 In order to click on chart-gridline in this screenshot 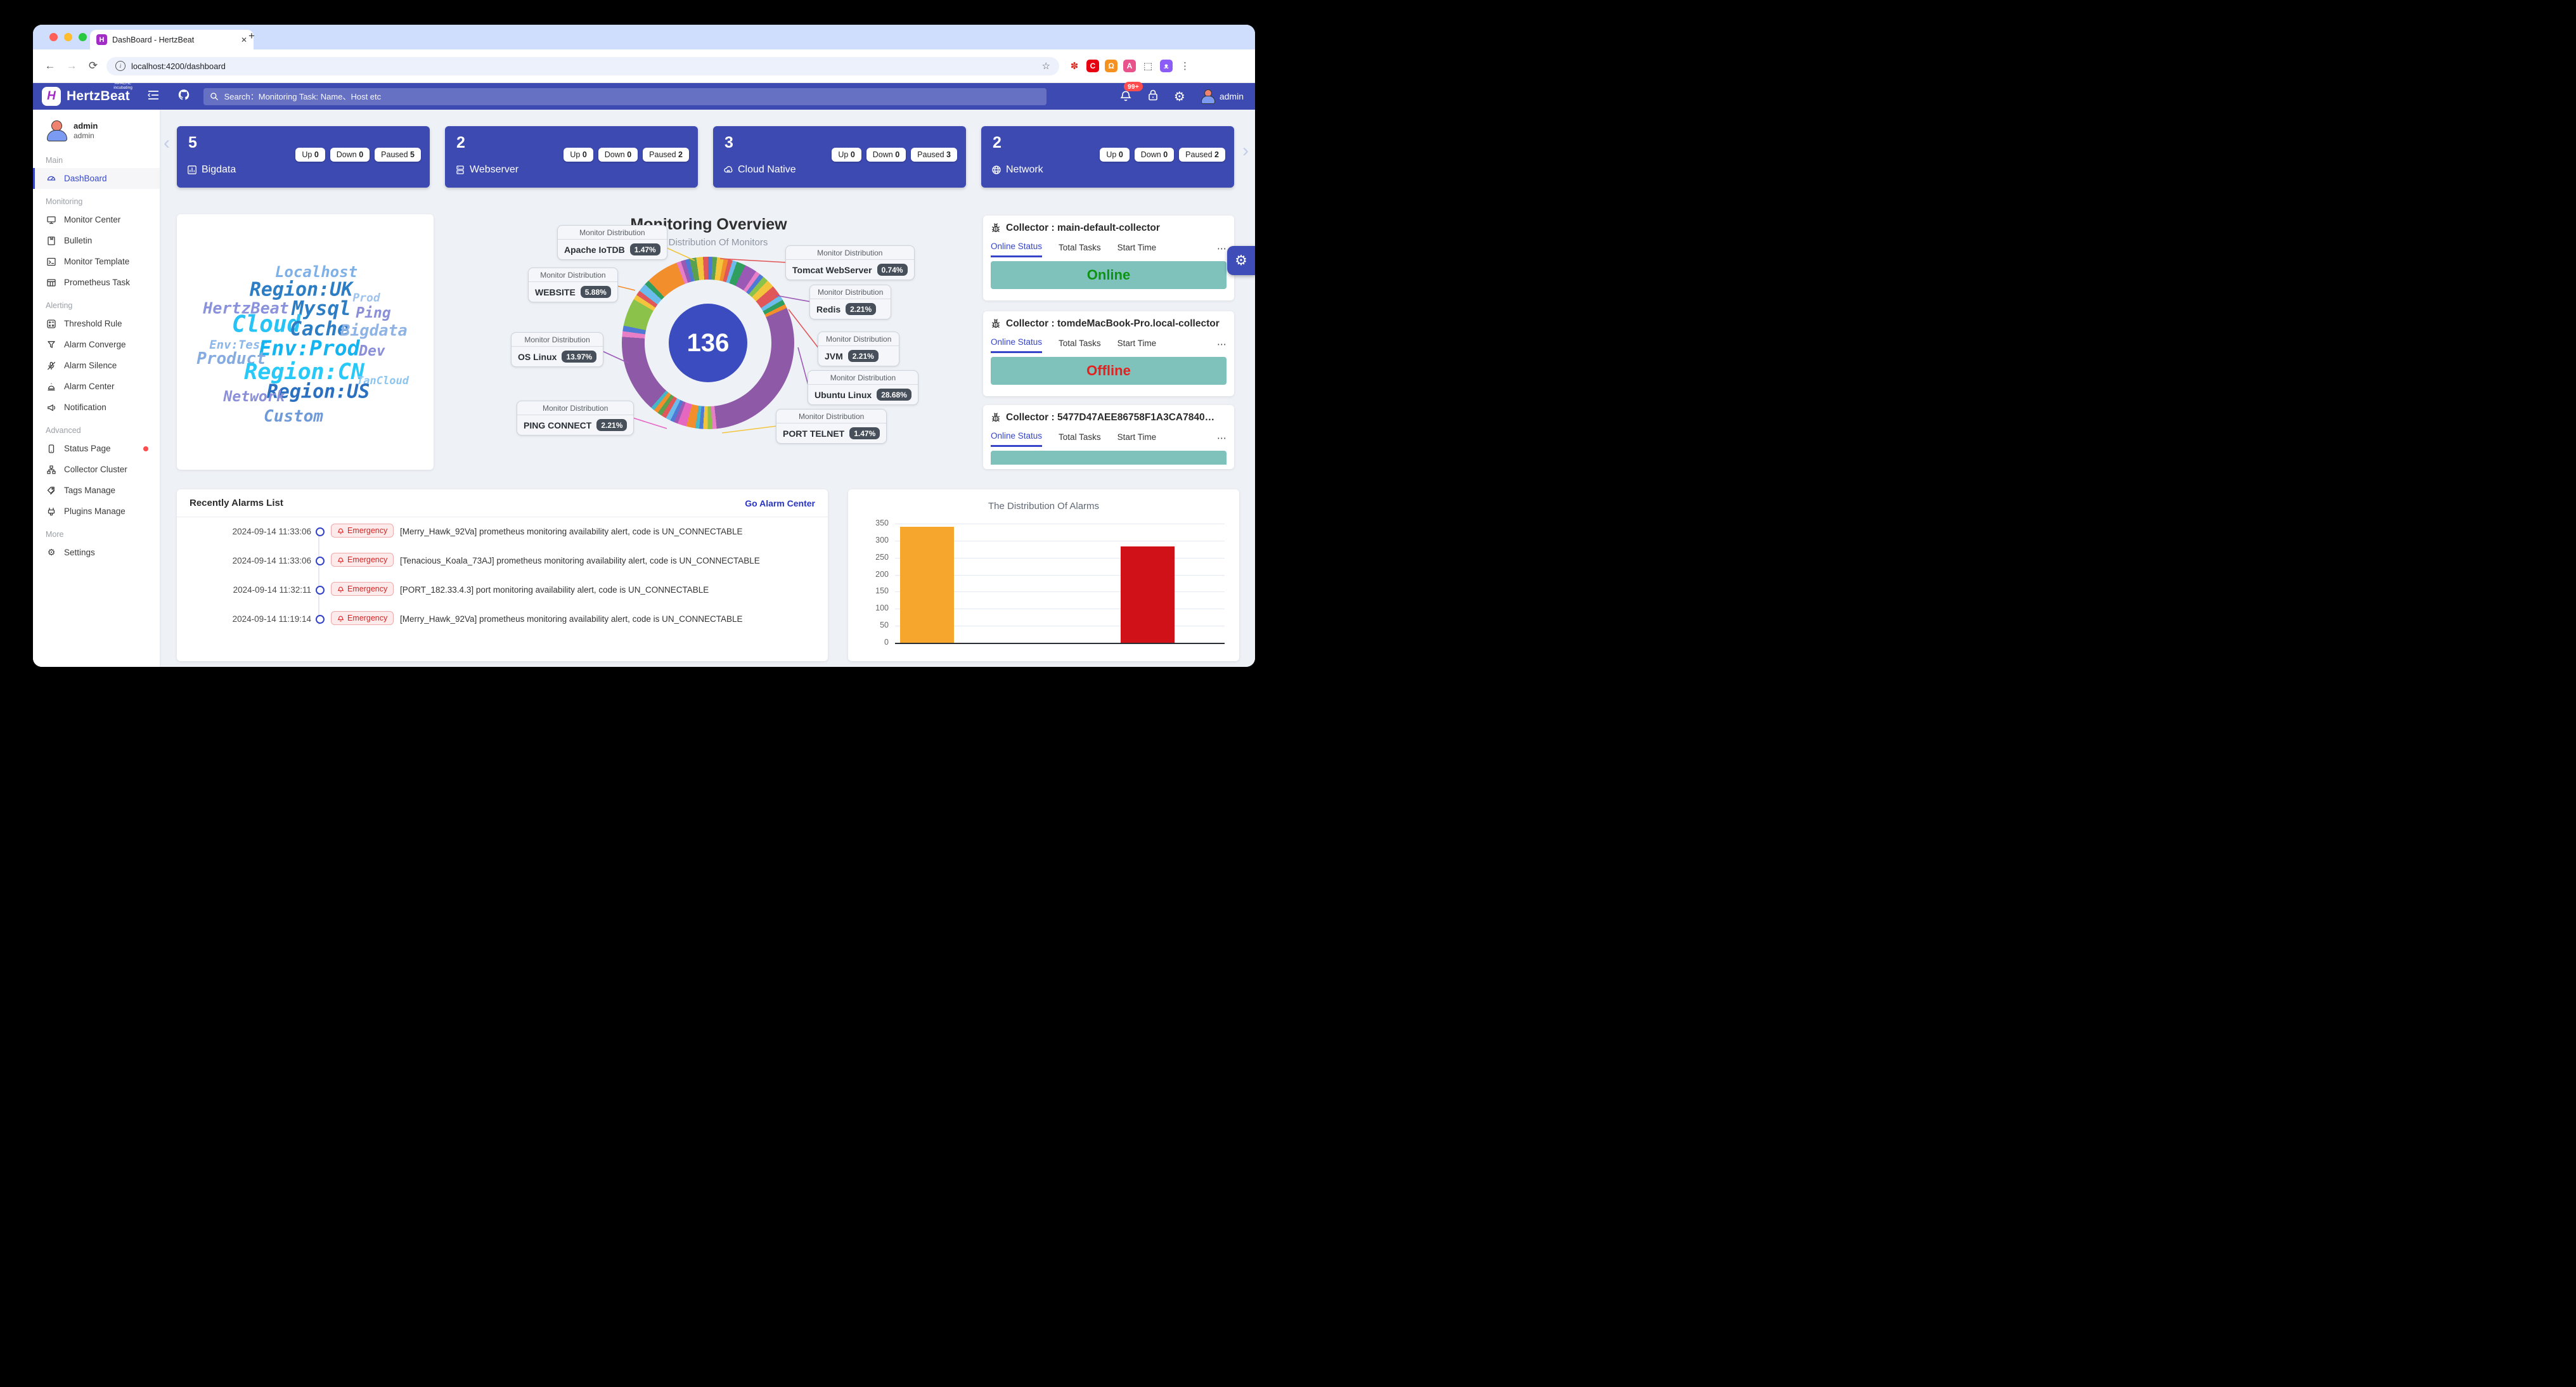, I will do `click(1060, 575)`.